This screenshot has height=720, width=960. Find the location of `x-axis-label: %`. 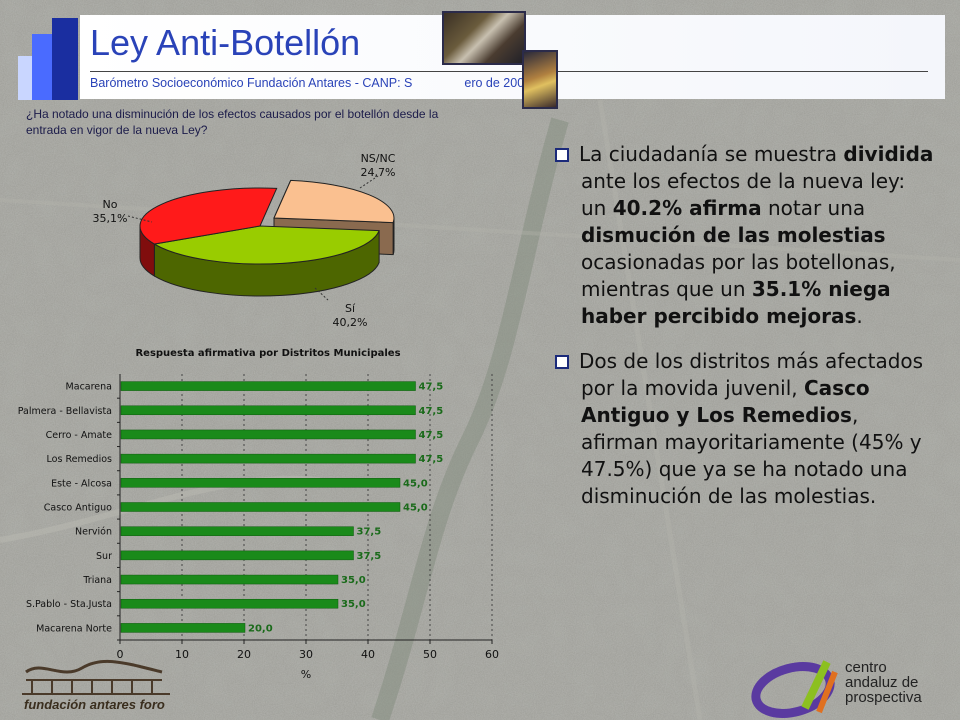

x-axis-label: % is located at coordinates (306, 674).